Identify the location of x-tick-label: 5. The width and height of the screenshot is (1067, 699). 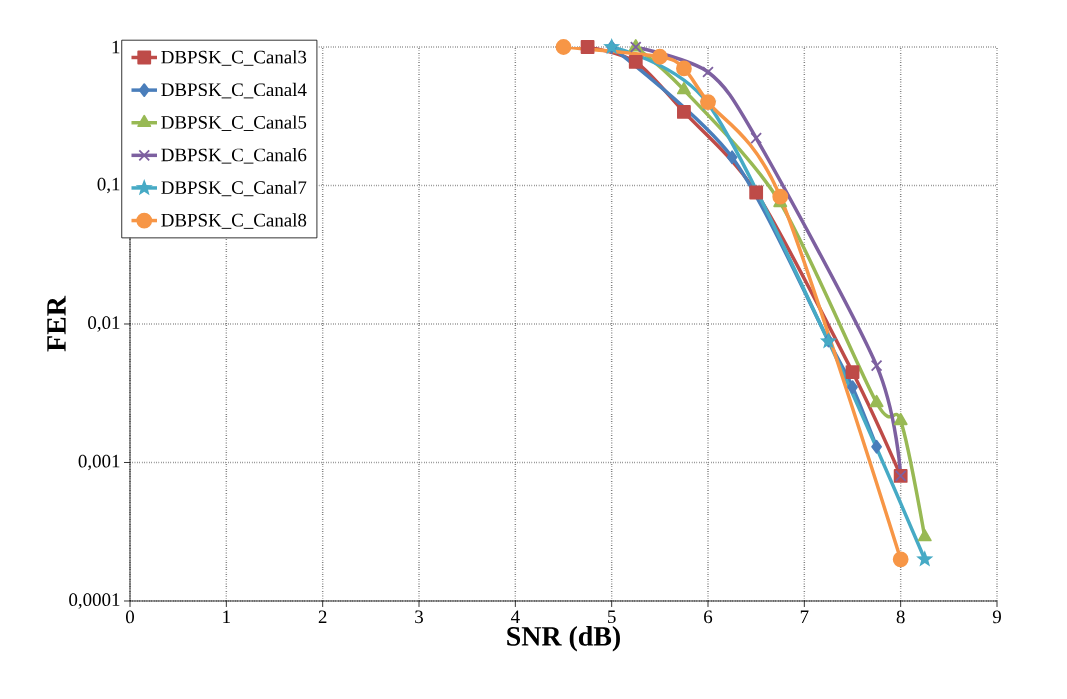
(612, 617).